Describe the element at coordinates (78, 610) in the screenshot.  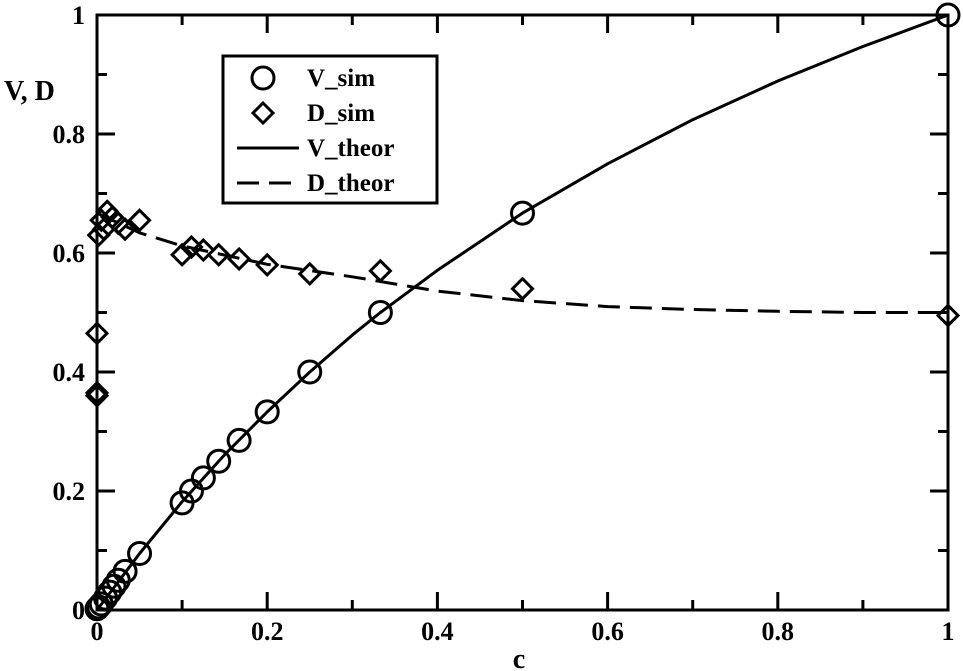
I see `y-tick-label: 0` at that location.